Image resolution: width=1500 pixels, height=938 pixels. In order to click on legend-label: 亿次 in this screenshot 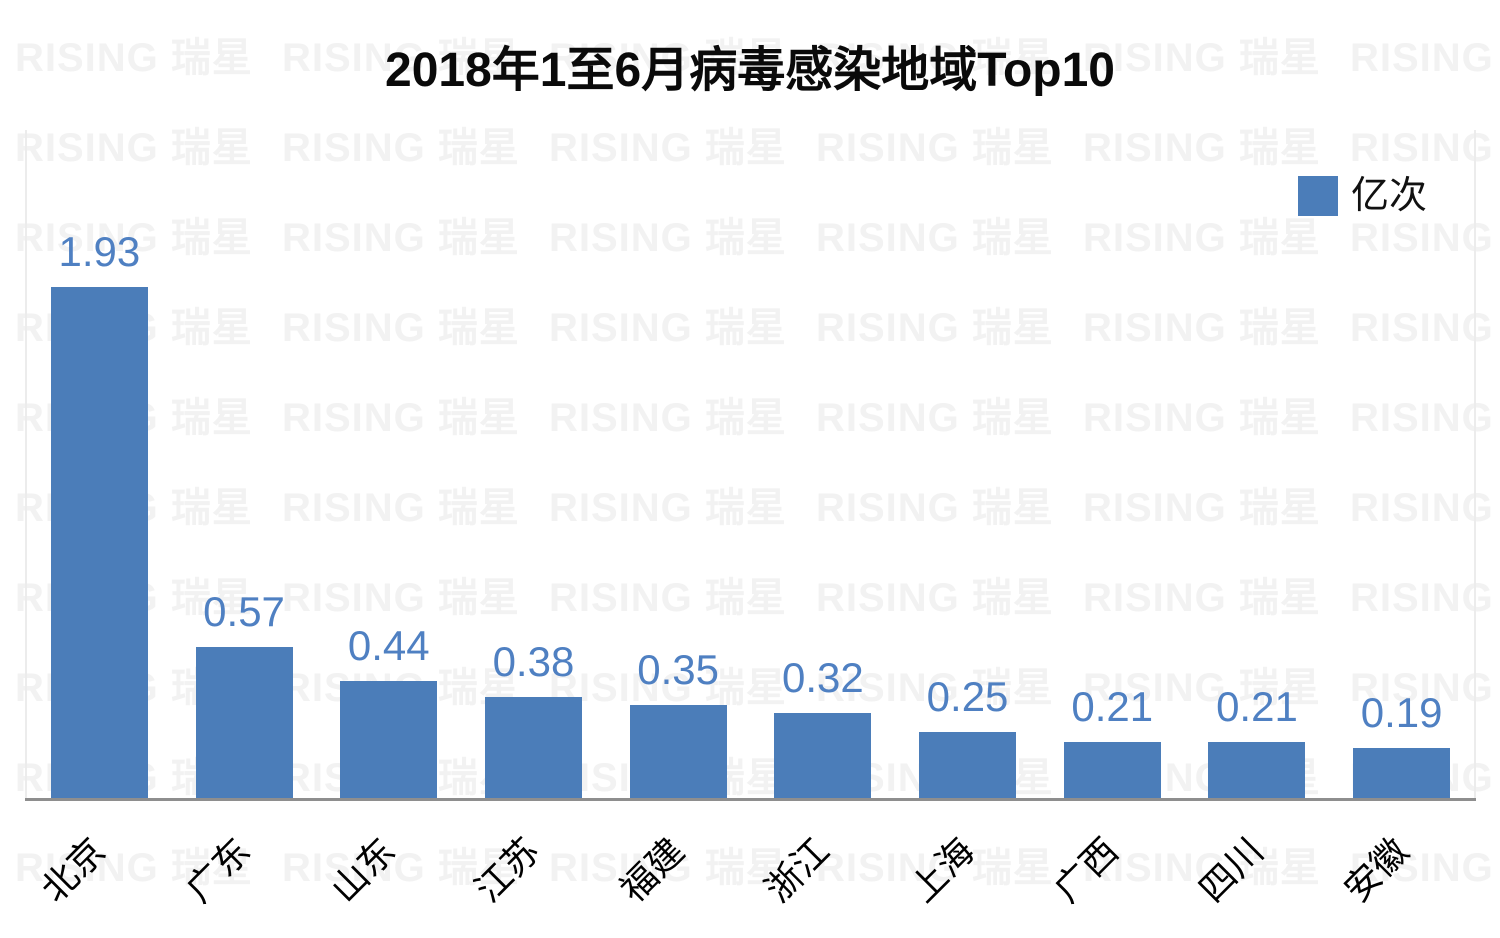, I will do `click(1389, 196)`.